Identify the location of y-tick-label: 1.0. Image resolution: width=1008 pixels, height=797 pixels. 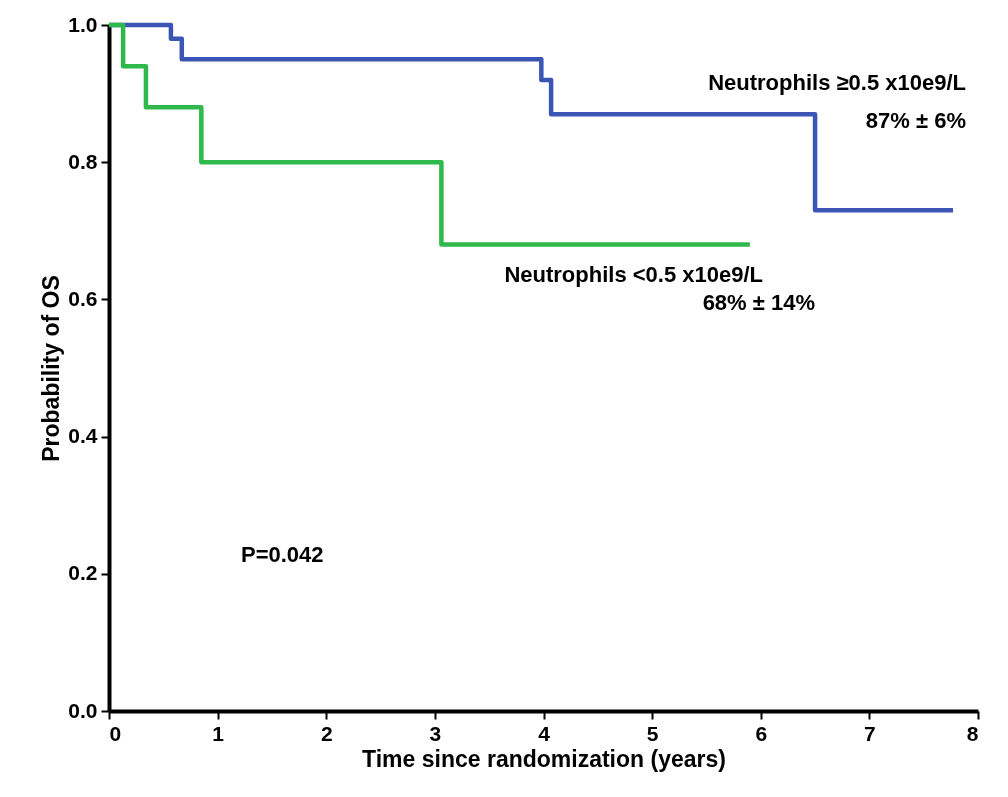
(83, 24).